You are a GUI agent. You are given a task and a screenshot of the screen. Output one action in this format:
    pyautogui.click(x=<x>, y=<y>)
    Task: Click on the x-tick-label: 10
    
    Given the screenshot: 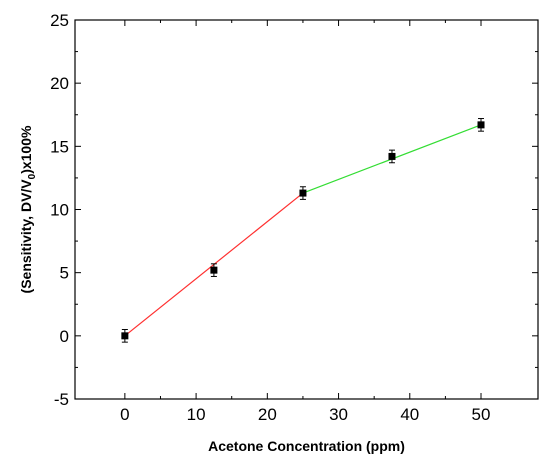 What is the action you would take?
    pyautogui.click(x=196, y=414)
    